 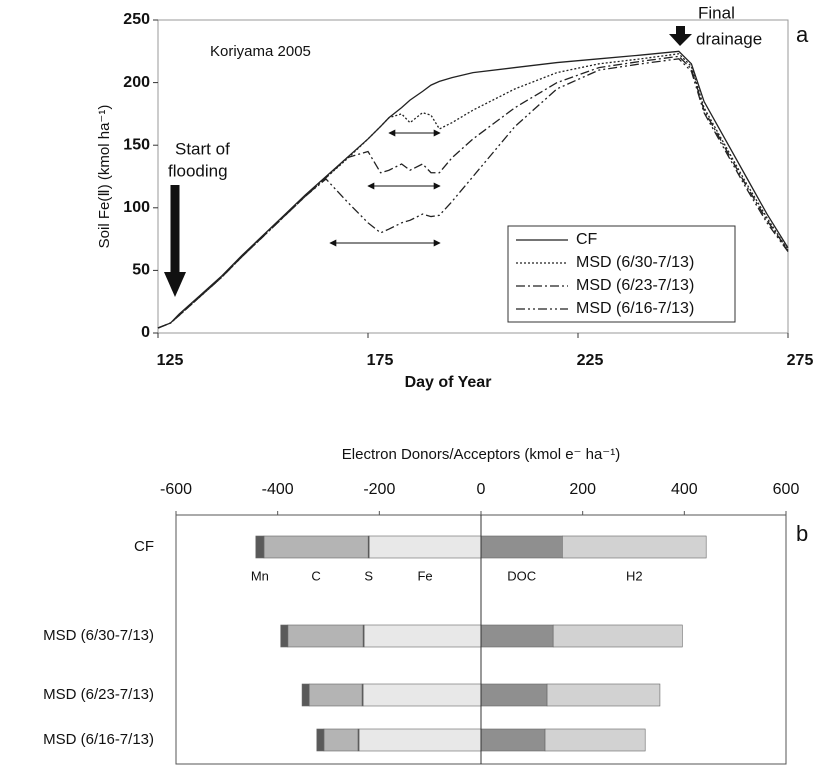 What do you see at coordinates (98, 694) in the screenshot?
I see `y-tick-label: MSD (6/23-7/13)` at bounding box center [98, 694].